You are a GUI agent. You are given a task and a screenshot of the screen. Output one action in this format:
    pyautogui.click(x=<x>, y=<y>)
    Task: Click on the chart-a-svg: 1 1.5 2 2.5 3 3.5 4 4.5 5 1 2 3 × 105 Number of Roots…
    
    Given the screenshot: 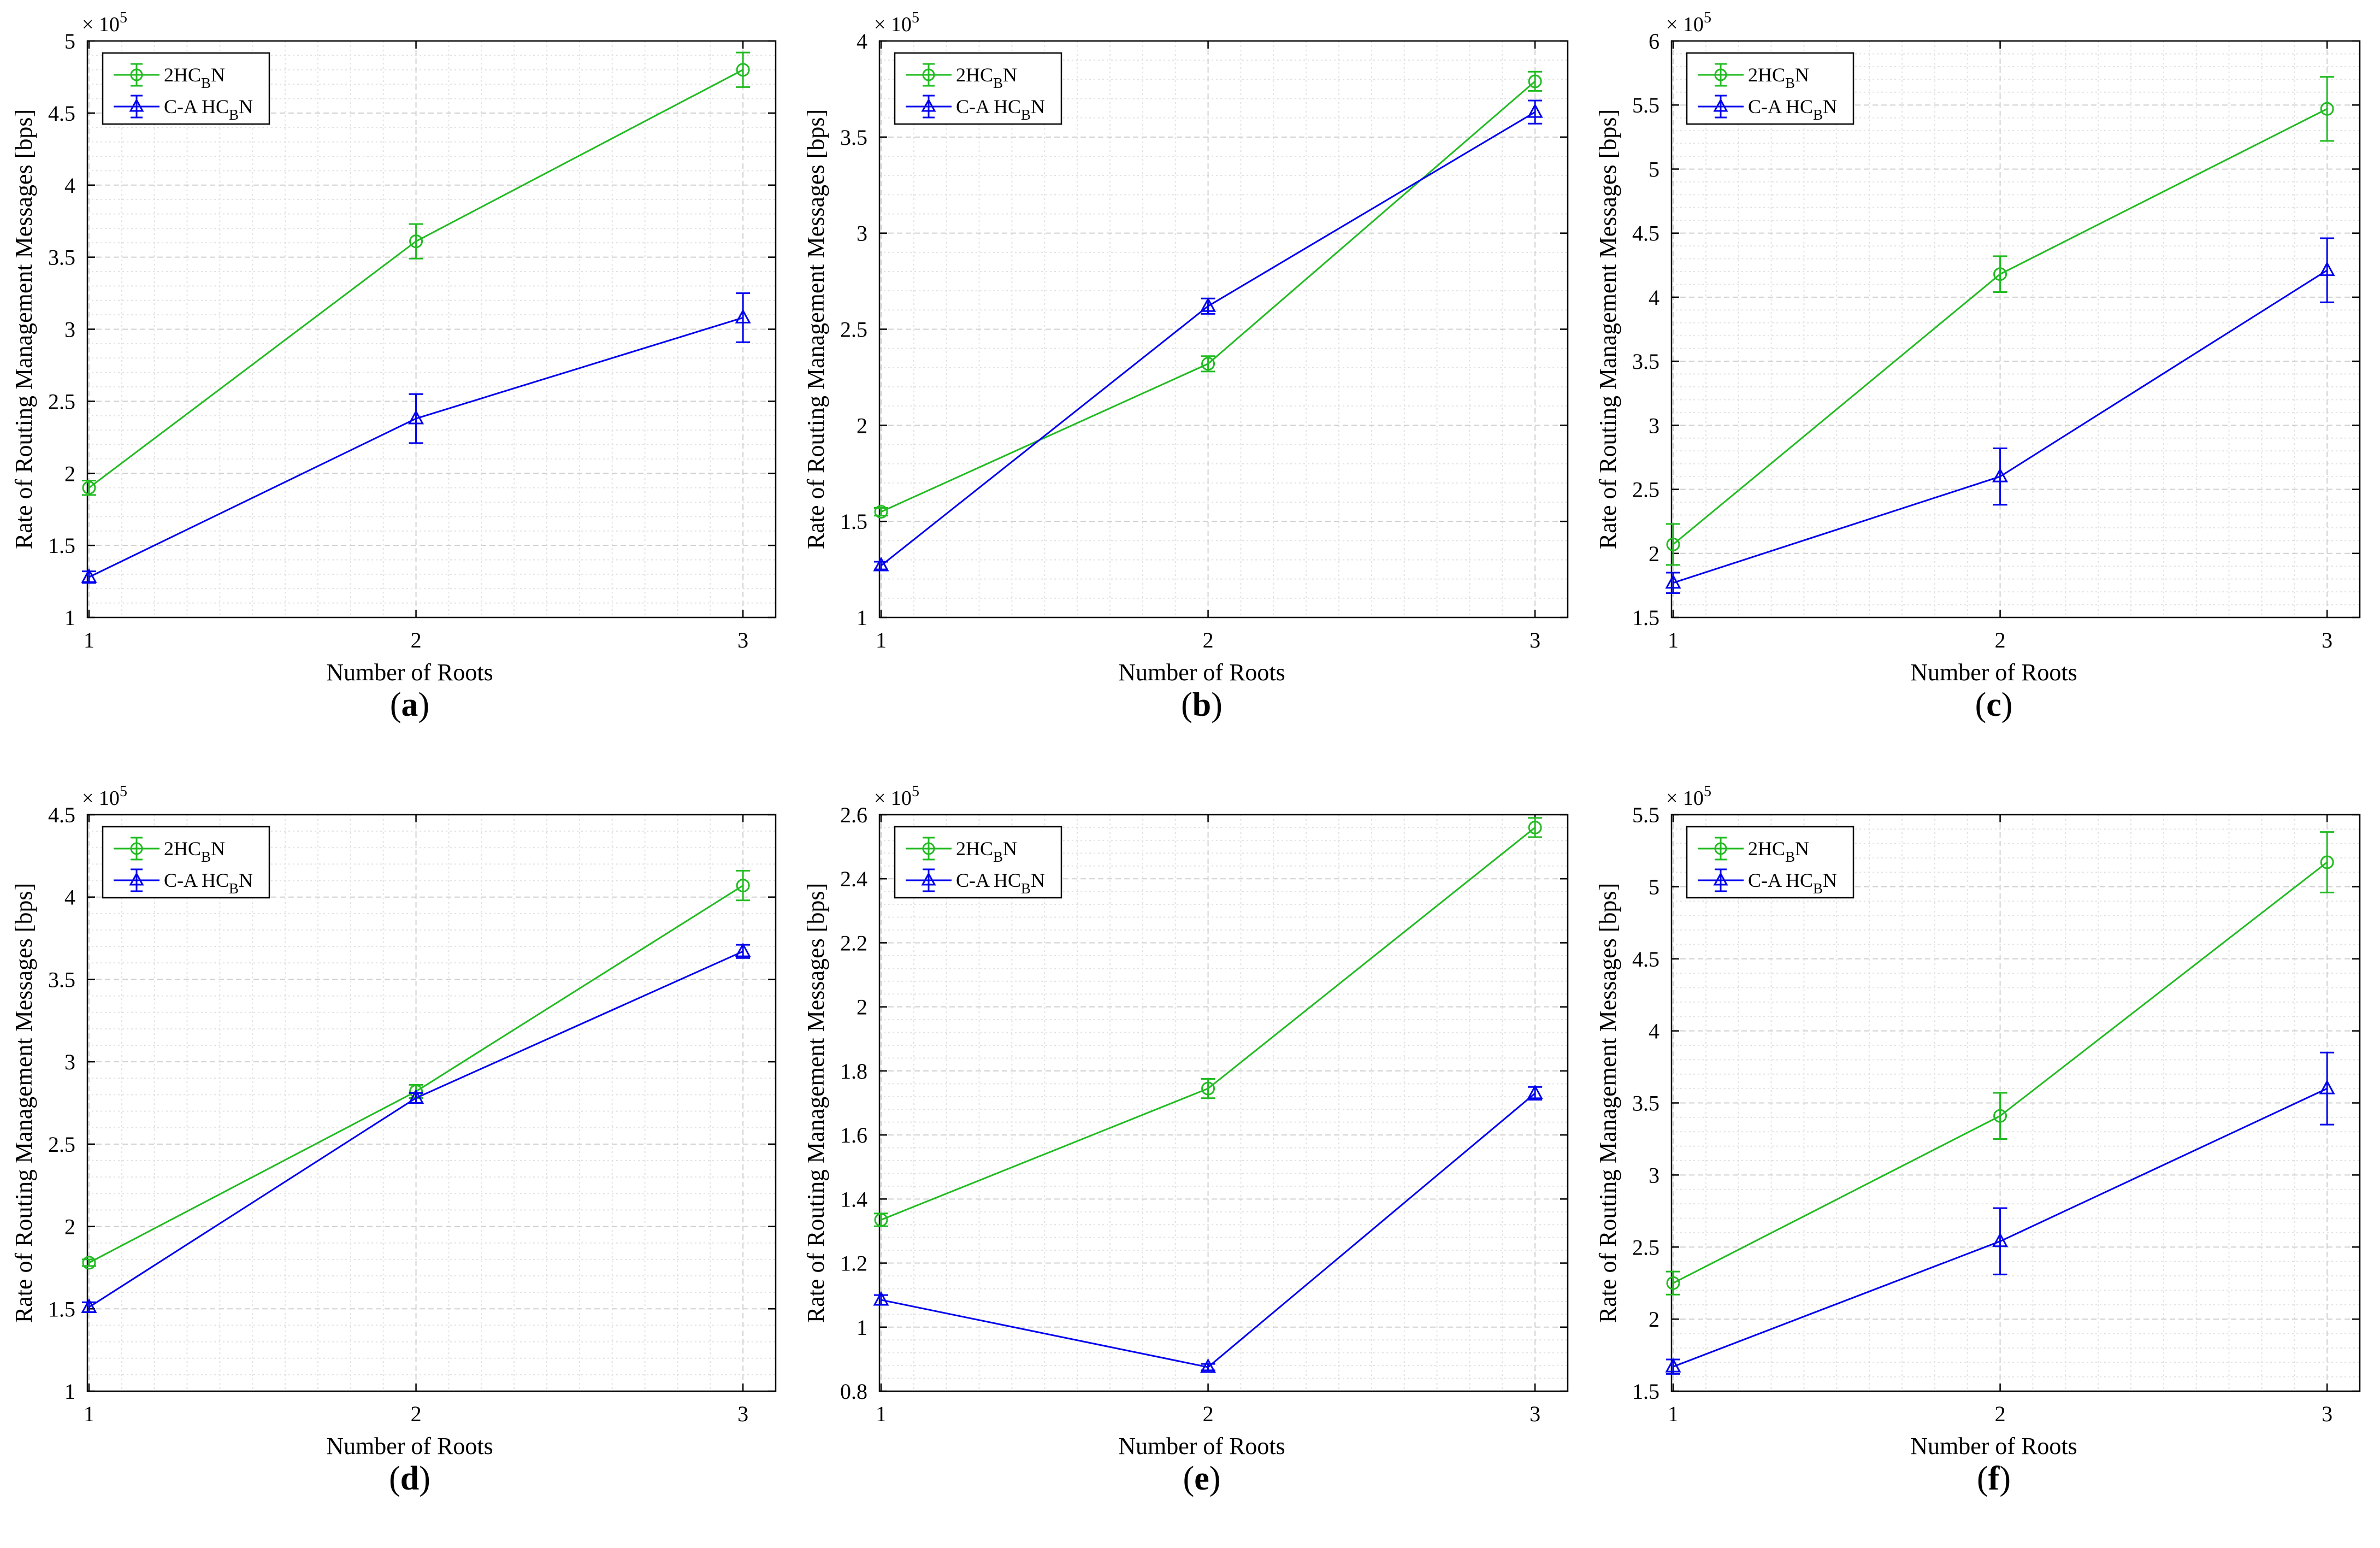 What is the action you would take?
    pyautogui.click(x=393, y=347)
    